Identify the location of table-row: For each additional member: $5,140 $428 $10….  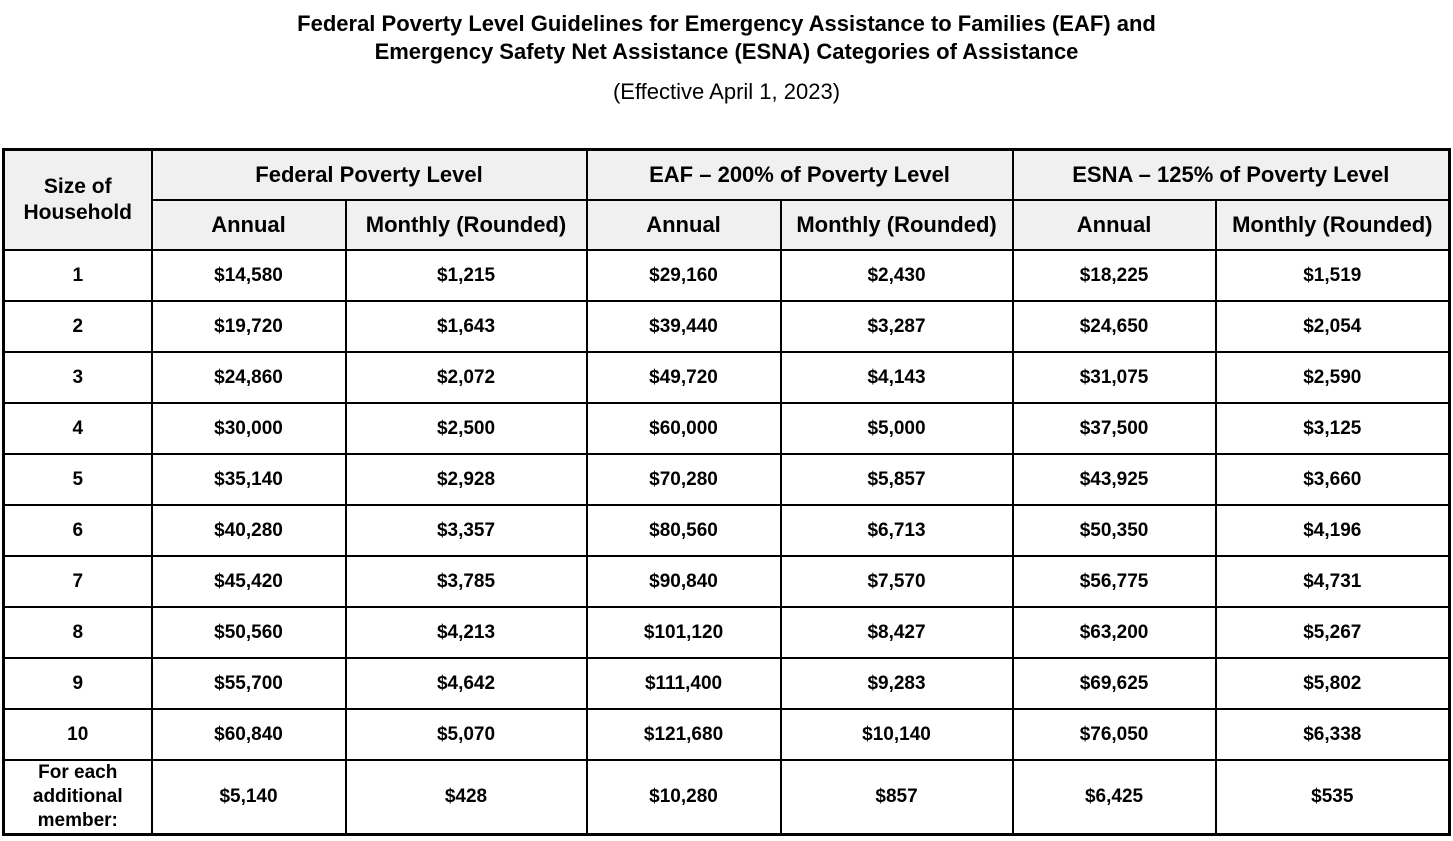
(726, 797).